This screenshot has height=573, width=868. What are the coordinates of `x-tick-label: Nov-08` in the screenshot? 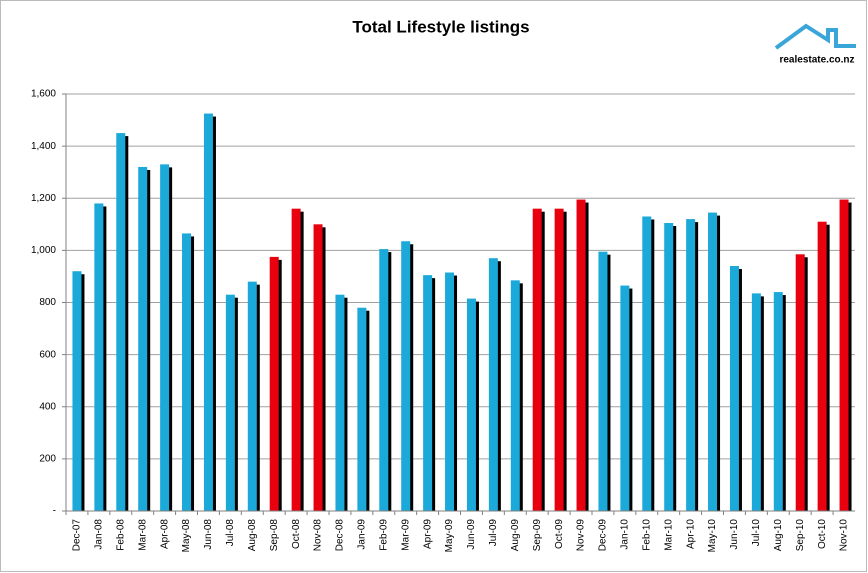 It's located at (318, 535).